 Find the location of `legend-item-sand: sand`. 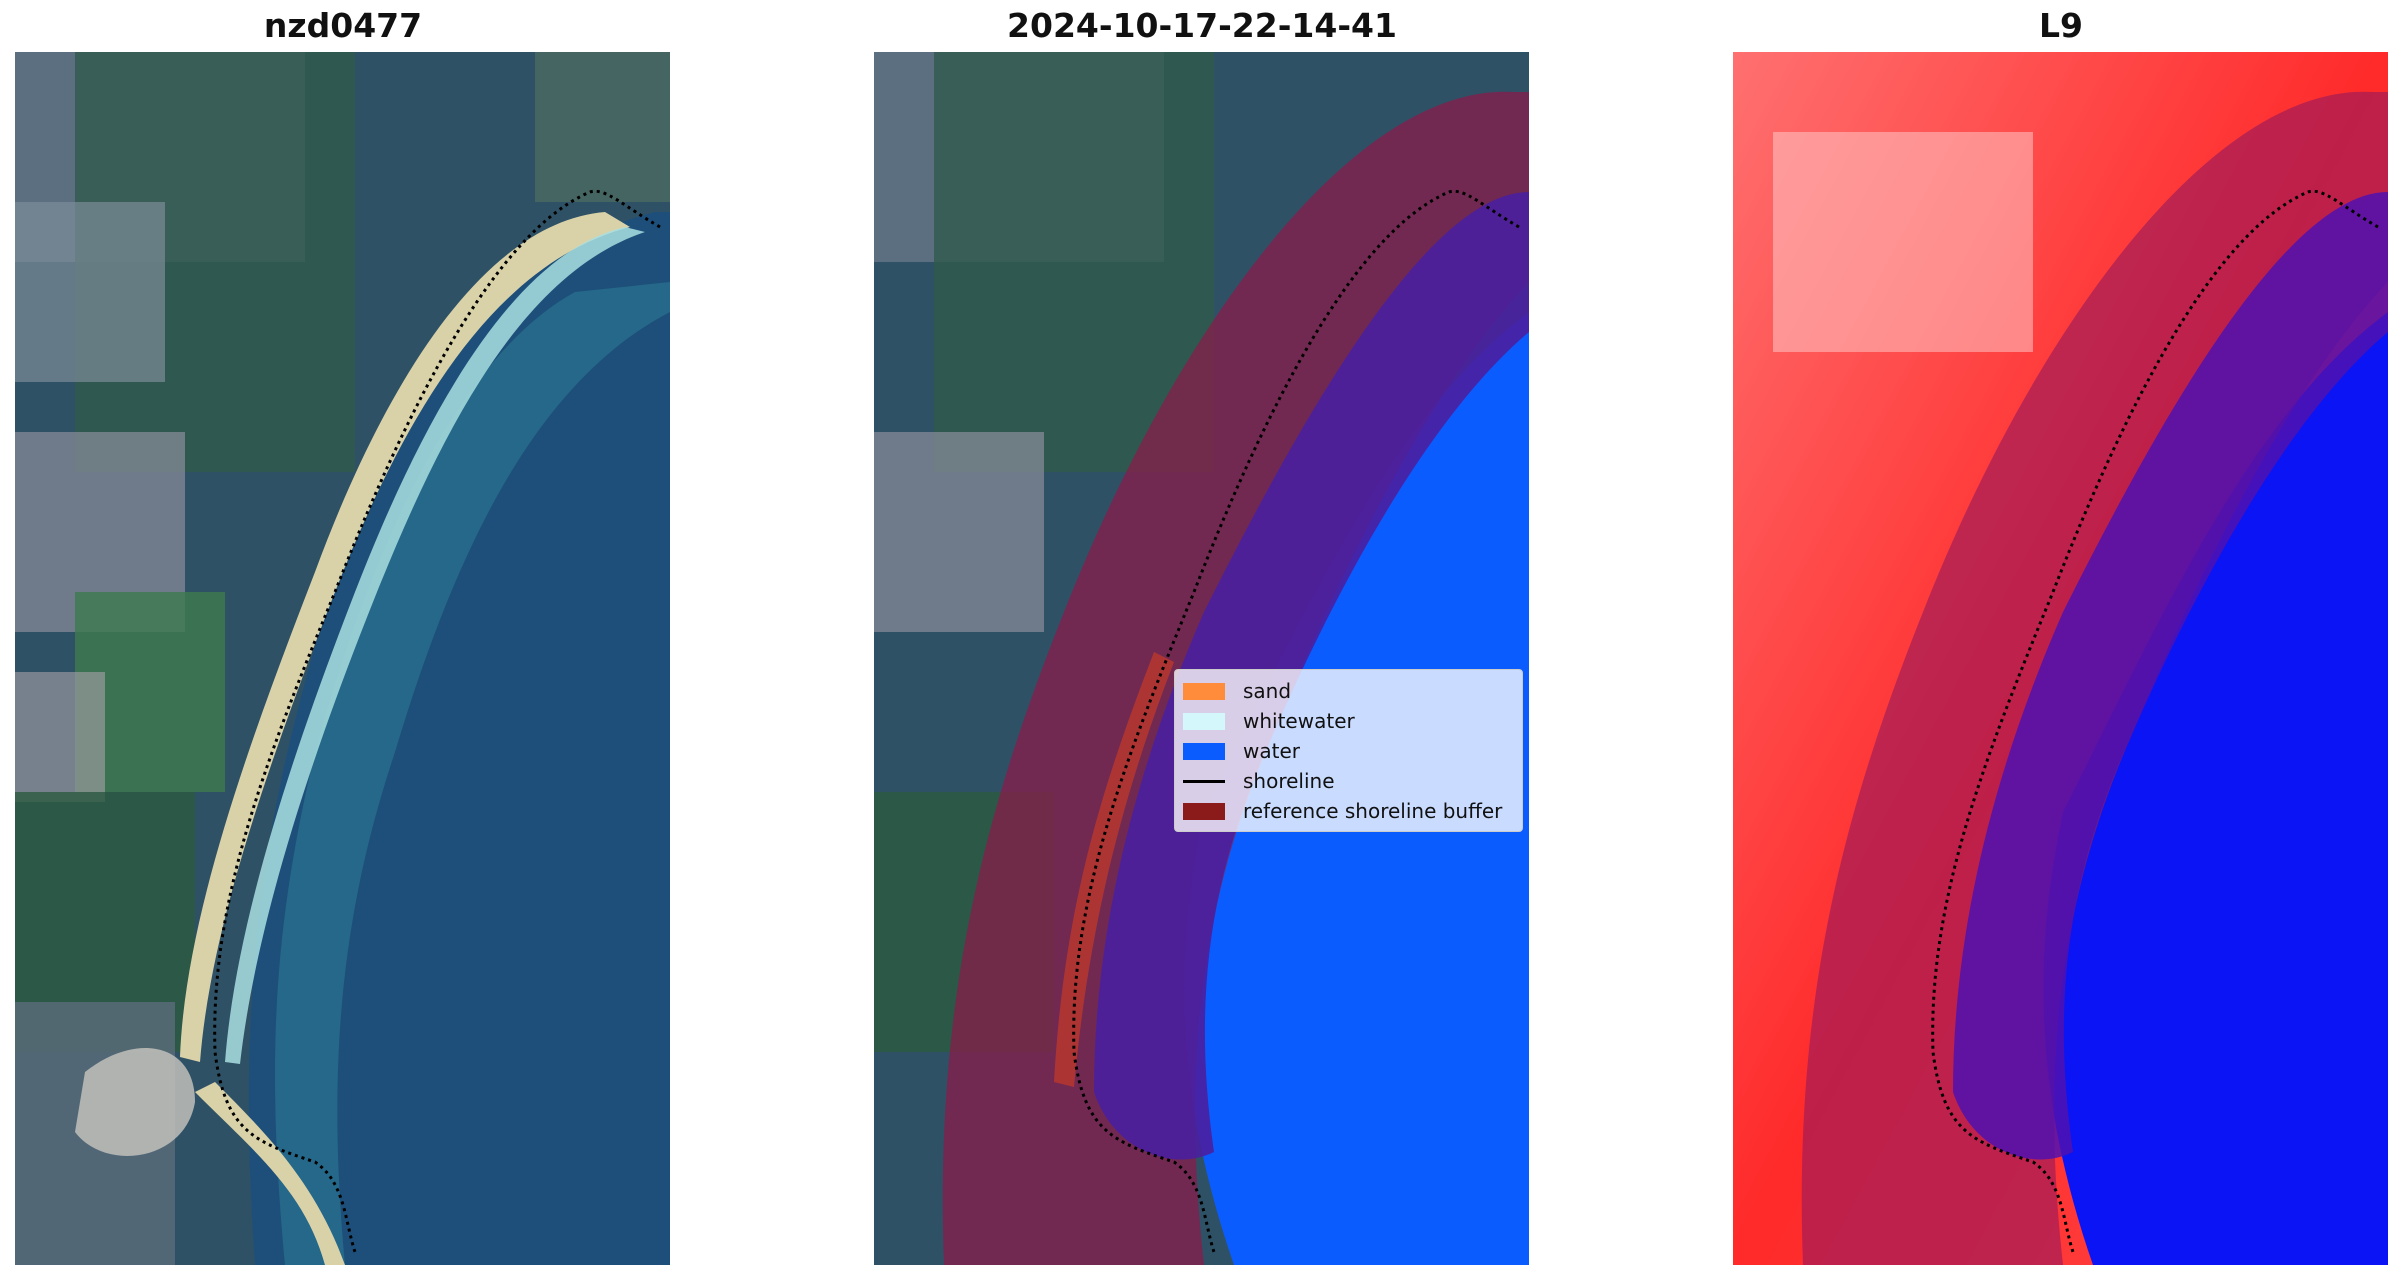

legend-item-sand: sand is located at coordinates (1348, 691).